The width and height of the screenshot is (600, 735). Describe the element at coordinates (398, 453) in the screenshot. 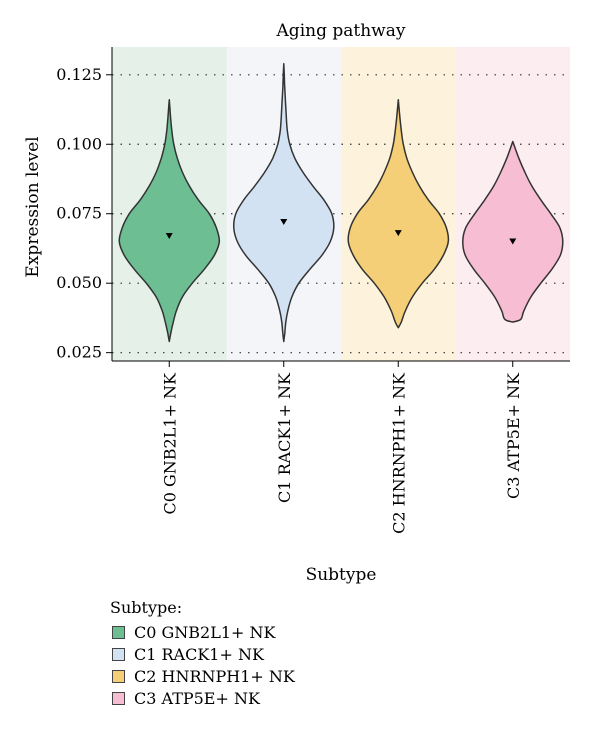

I see `x-tick-label: C2 HNRNPH1+ NK` at that location.